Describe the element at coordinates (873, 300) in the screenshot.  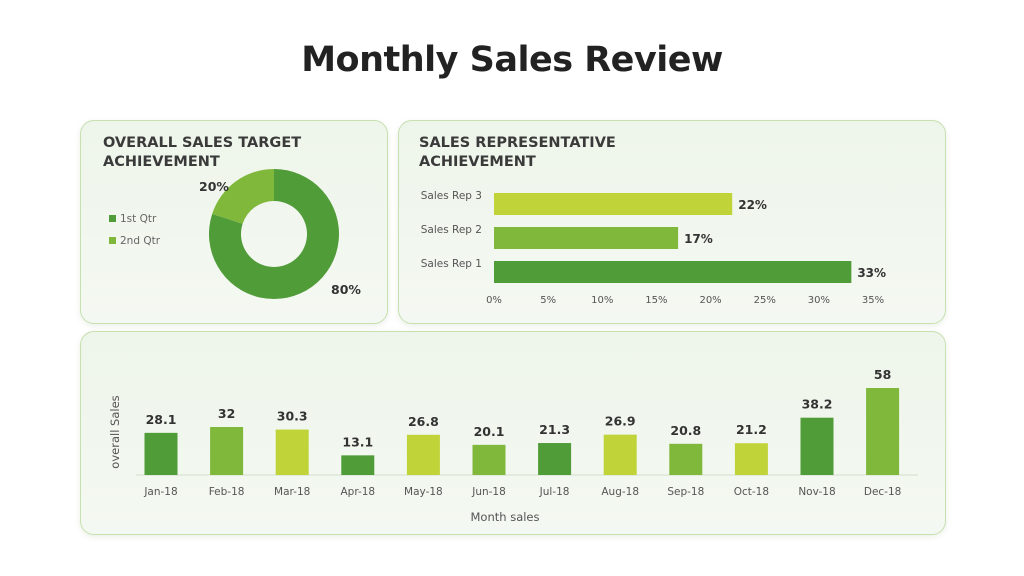
I see `x-tick-label: 35%` at that location.